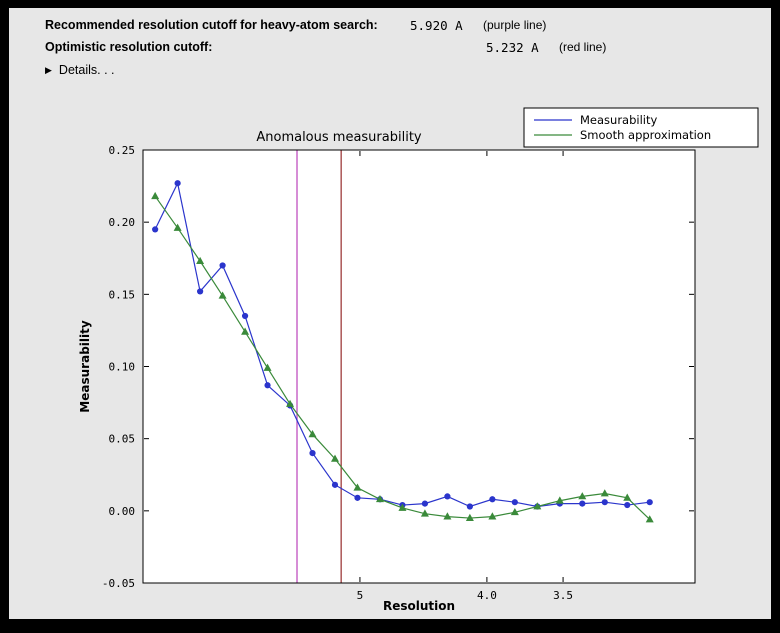 This screenshot has height=633, width=780. What do you see at coordinates (618, 120) in the screenshot?
I see `legend-label: Measurability` at bounding box center [618, 120].